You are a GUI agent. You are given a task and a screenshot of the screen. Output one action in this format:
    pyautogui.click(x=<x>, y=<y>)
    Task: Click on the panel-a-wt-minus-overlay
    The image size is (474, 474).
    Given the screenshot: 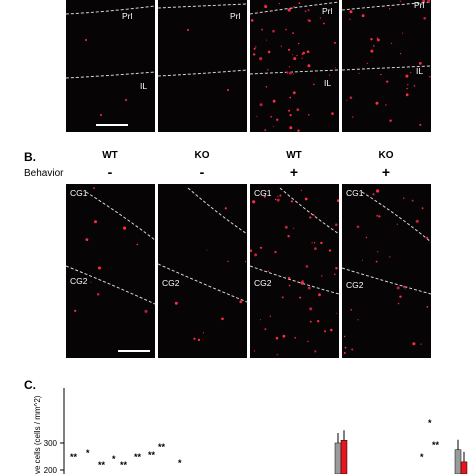 What is the action you would take?
    pyautogui.click(x=110, y=60)
    